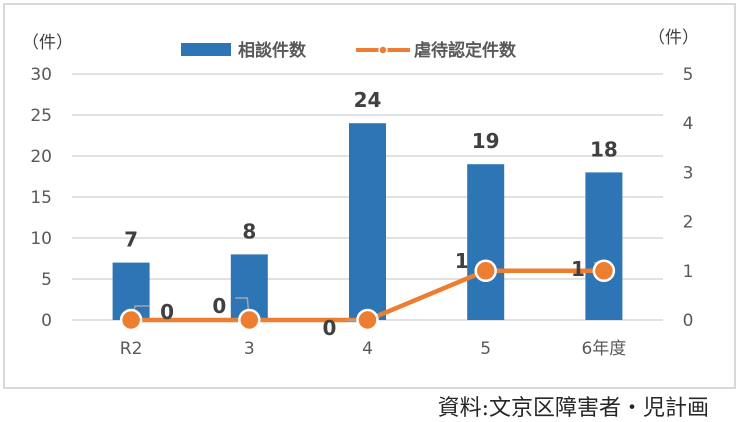 The height and width of the screenshot is (422, 739). I want to click on bar-value-label: 7, so click(131, 240).